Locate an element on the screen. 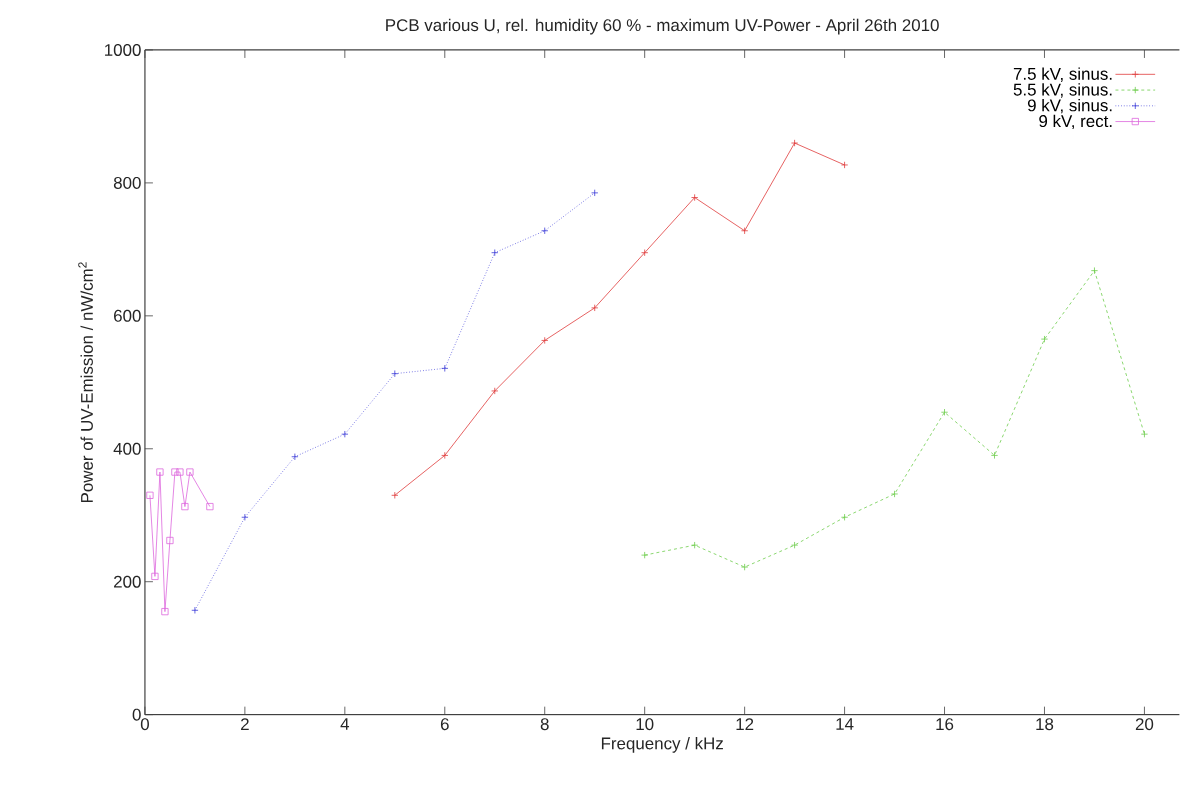  x-tick-label: 14 is located at coordinates (845, 724).